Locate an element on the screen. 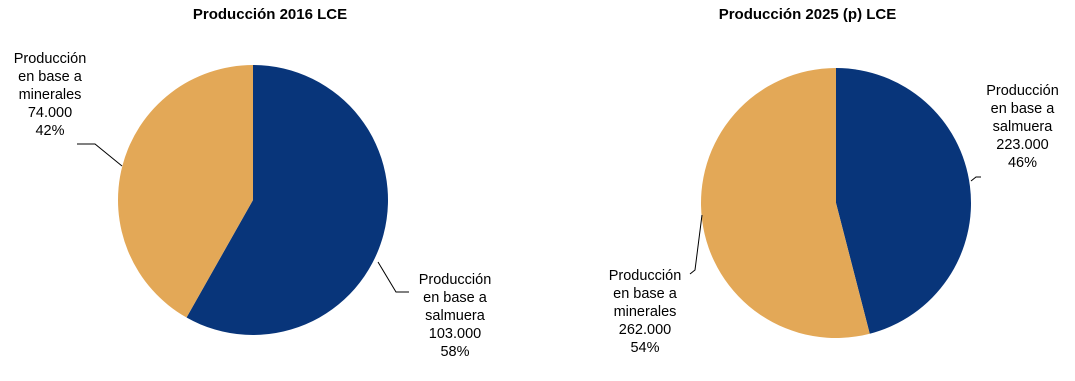 The height and width of the screenshot is (381, 1075). slice-percent: 54% is located at coordinates (645, 348).